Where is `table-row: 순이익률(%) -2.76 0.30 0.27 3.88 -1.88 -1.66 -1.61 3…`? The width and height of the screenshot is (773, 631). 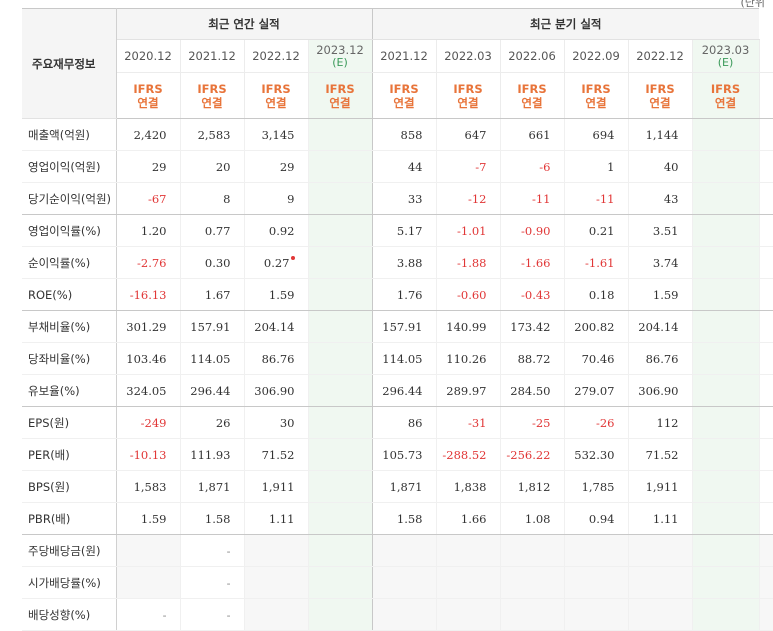 table-row: 순이익률(%) -2.76 0.30 0.27 3.88 -1.88 -1.66 -1.61 3… is located at coordinates (397, 262).